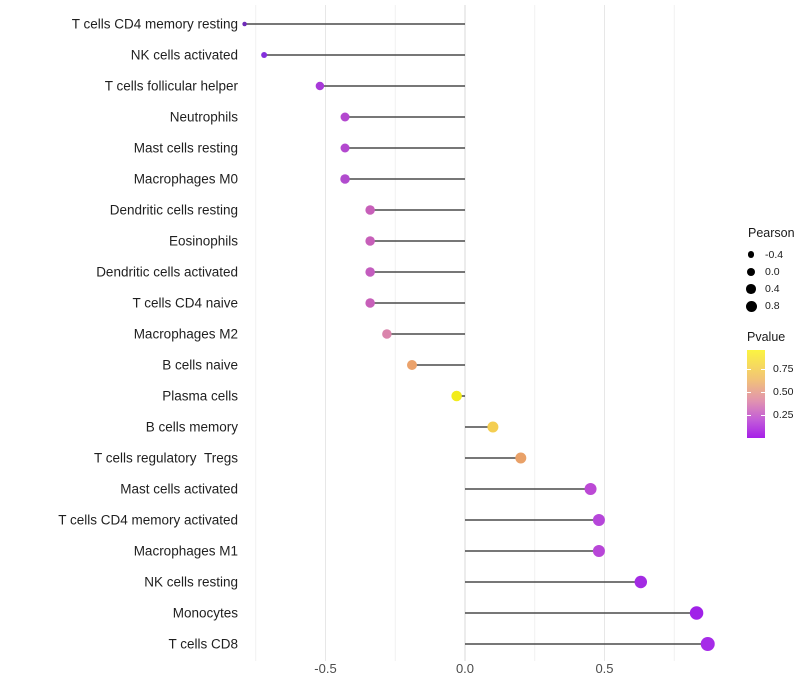  Describe the element at coordinates (783, 391) in the screenshot. I see `colorbar-tick-label: 0.50` at that location.